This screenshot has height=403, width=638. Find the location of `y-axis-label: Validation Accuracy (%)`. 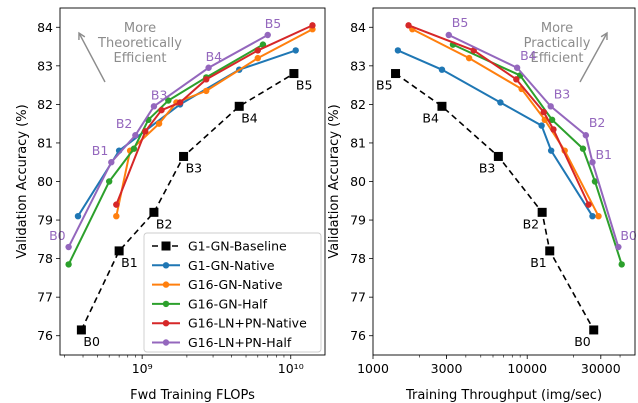

y-axis-label: Validation Accuracy (%) is located at coordinates (22, 181).